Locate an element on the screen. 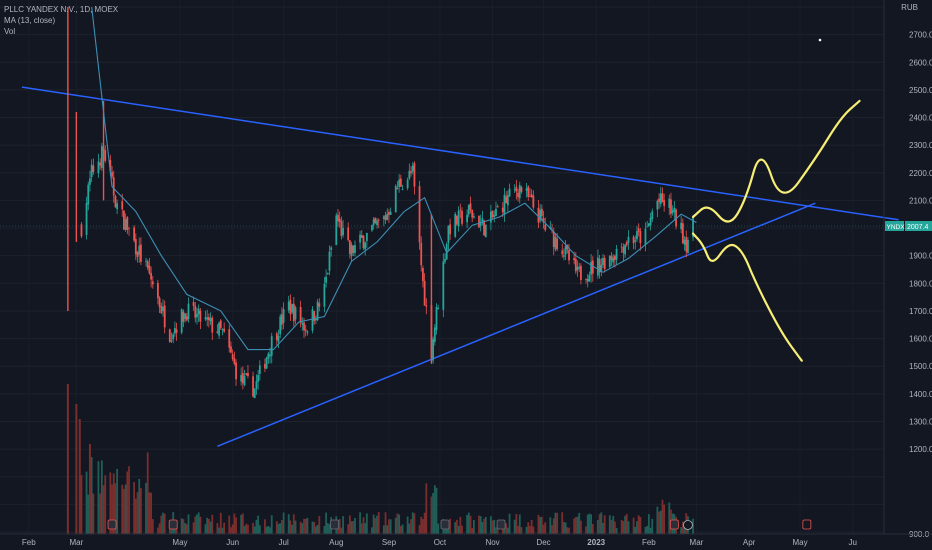  legend-vol: Vol is located at coordinates (10, 31).